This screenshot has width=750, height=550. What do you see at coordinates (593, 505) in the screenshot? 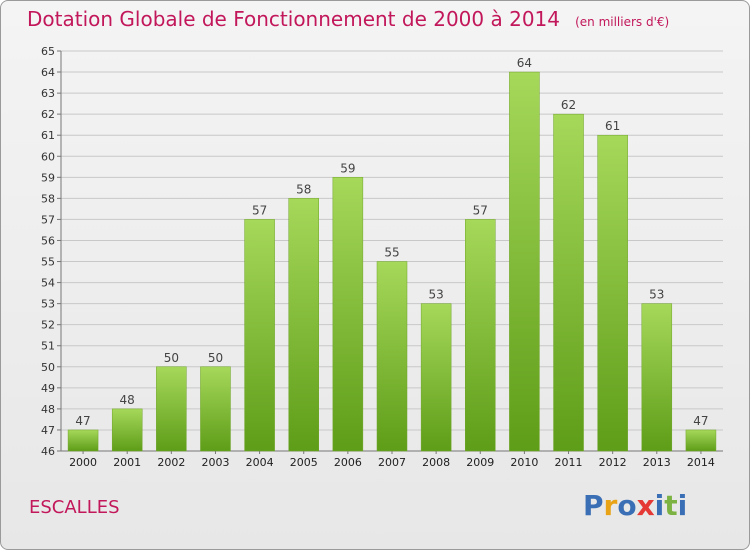
I see `logo-letter: P` at bounding box center [593, 505].